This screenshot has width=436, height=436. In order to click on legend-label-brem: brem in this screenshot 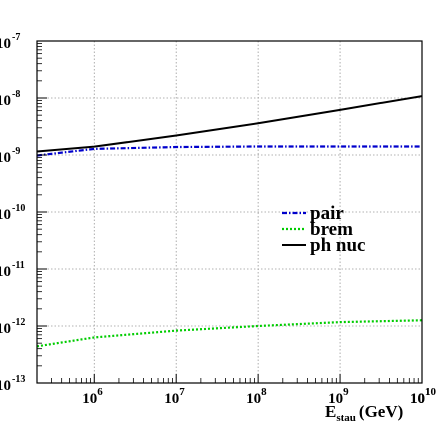, I will do `click(331, 229)`.